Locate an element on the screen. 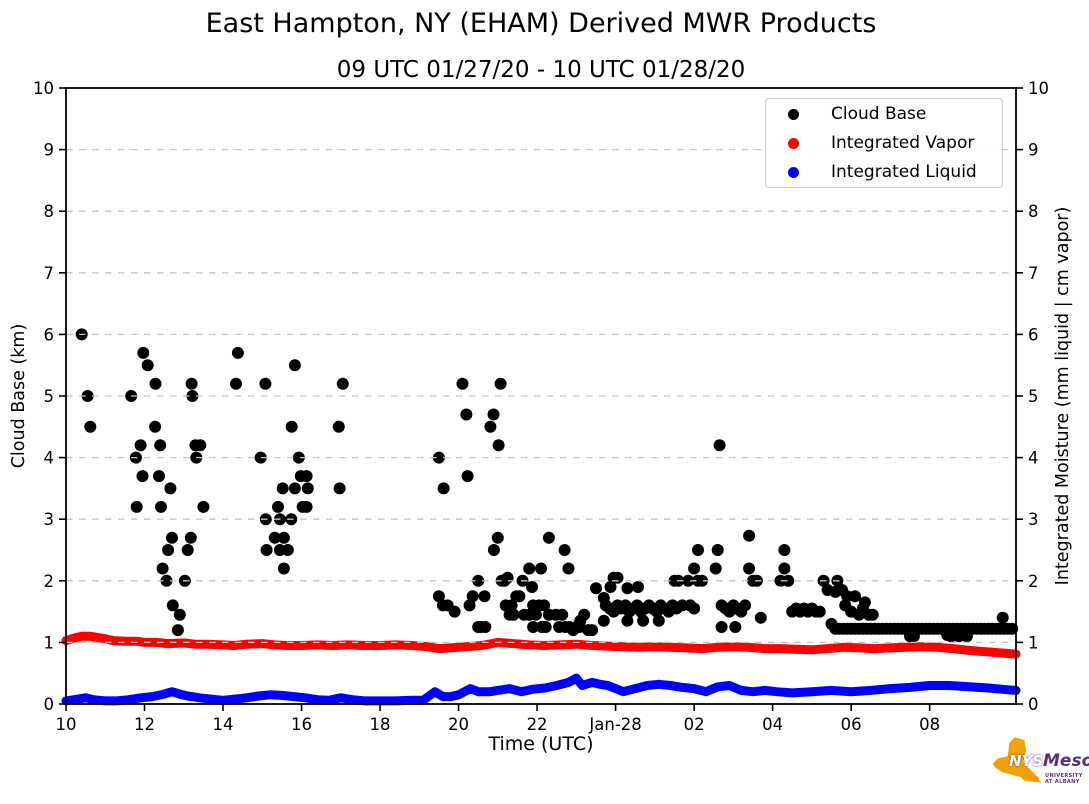  nys-mesonet-logo: NYS Mesonet UNIVERSITY AT ALBANY is located at coordinates (1037, 763).